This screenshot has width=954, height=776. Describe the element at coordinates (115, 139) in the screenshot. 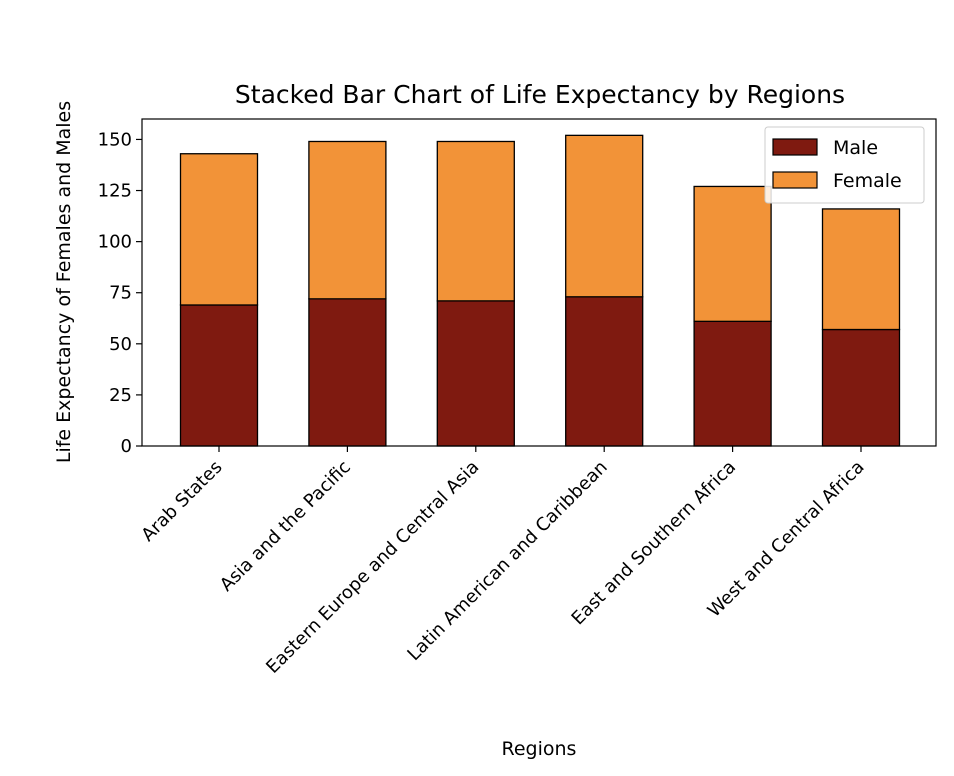

I see `y-tick-label: 150` at that location.